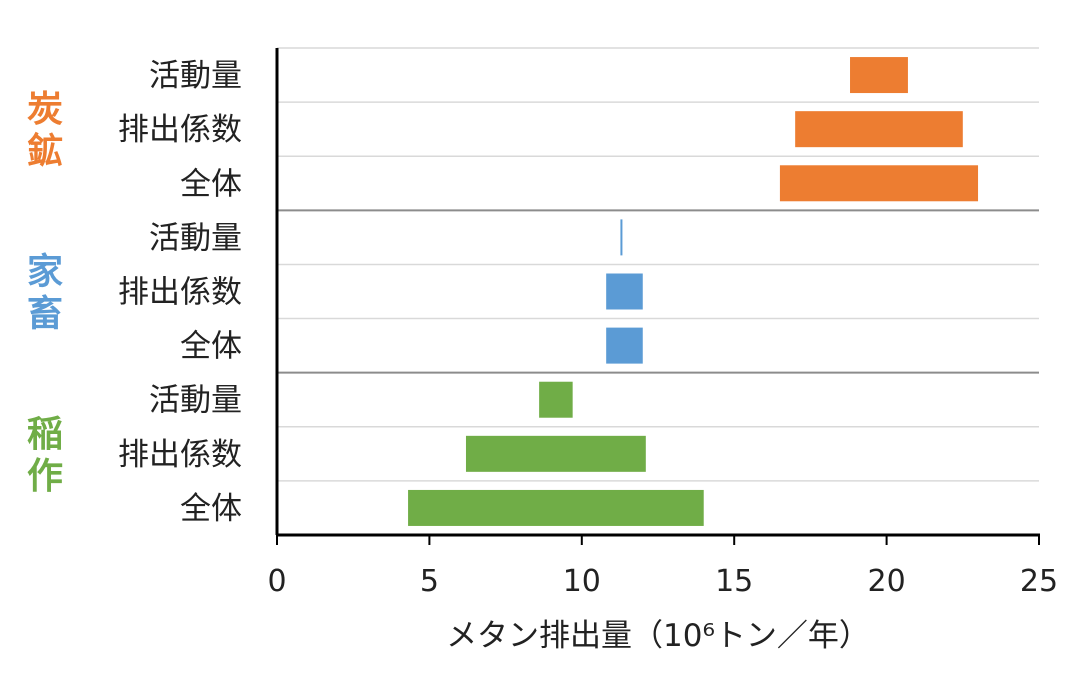 This screenshot has width=1080, height=679. Describe the element at coordinates (582, 581) in the screenshot. I see `x-tick-label: 10` at that location.